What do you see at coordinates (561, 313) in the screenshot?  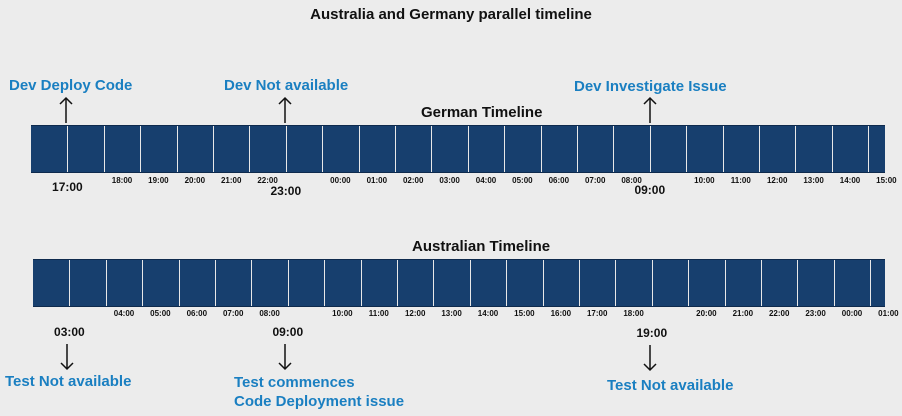 I see `tick-label: 16:00` at bounding box center [561, 313].